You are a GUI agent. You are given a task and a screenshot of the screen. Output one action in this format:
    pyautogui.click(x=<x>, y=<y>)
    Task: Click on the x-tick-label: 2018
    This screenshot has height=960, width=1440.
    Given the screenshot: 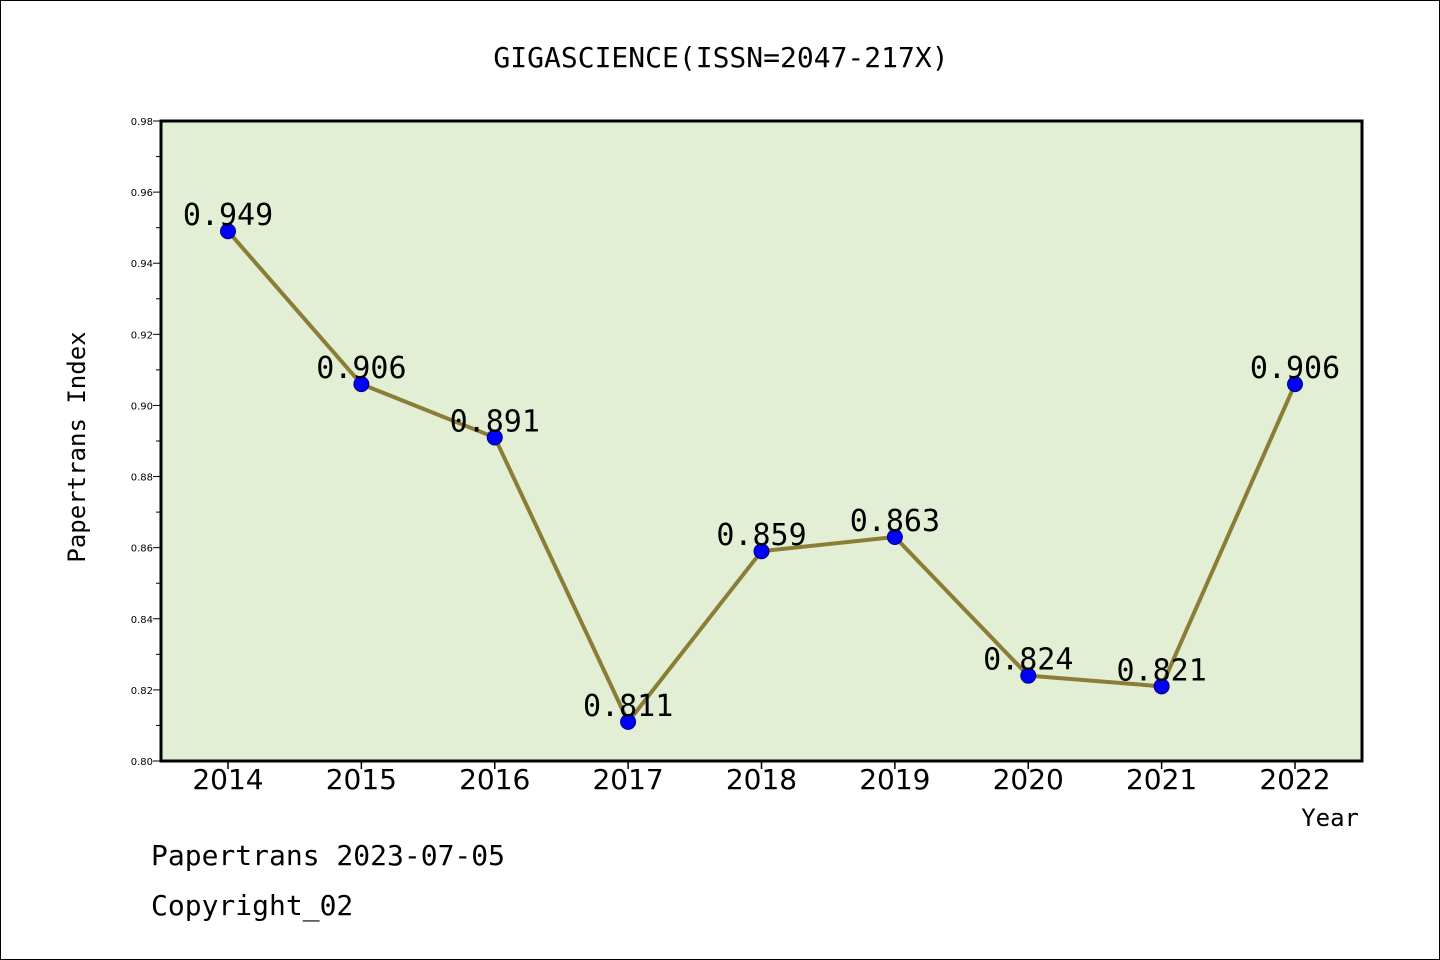 What is the action you would take?
    pyautogui.click(x=761, y=779)
    